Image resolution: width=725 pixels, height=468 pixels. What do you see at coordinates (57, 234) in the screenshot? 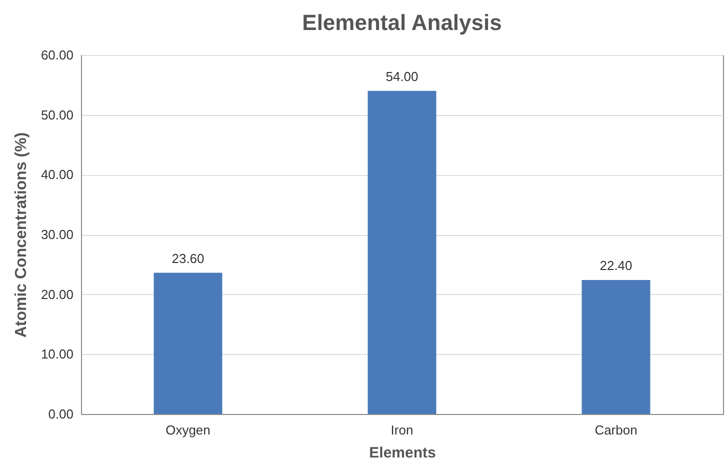
I see `y-tick-label: 30.00` at bounding box center [57, 234].